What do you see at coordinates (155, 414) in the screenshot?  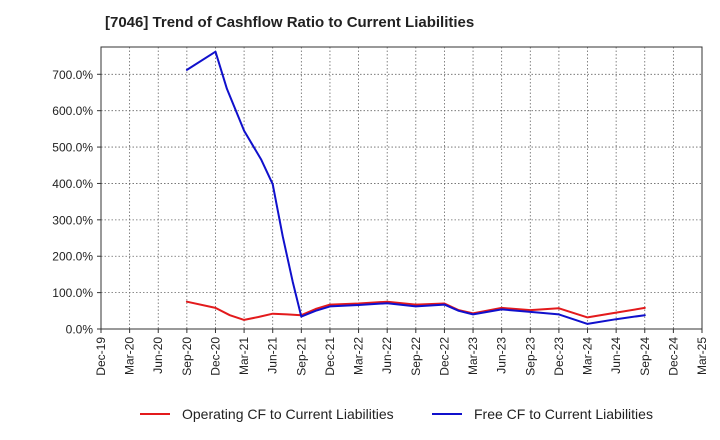 I see `legend-swatch-operating-cf` at bounding box center [155, 414].